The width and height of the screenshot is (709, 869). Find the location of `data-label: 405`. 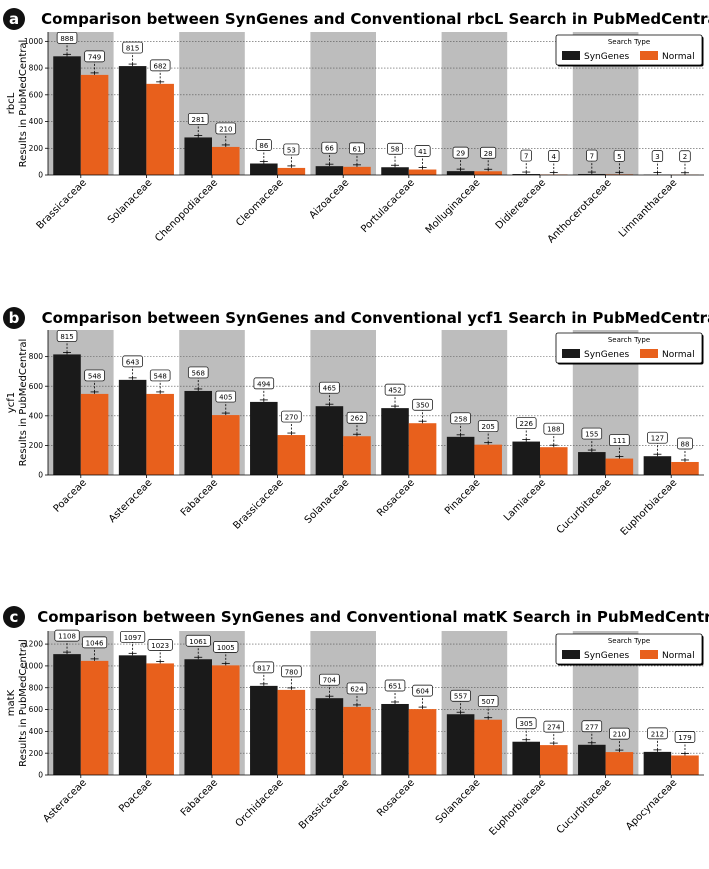

data-label: 405 is located at coordinates (225, 398).